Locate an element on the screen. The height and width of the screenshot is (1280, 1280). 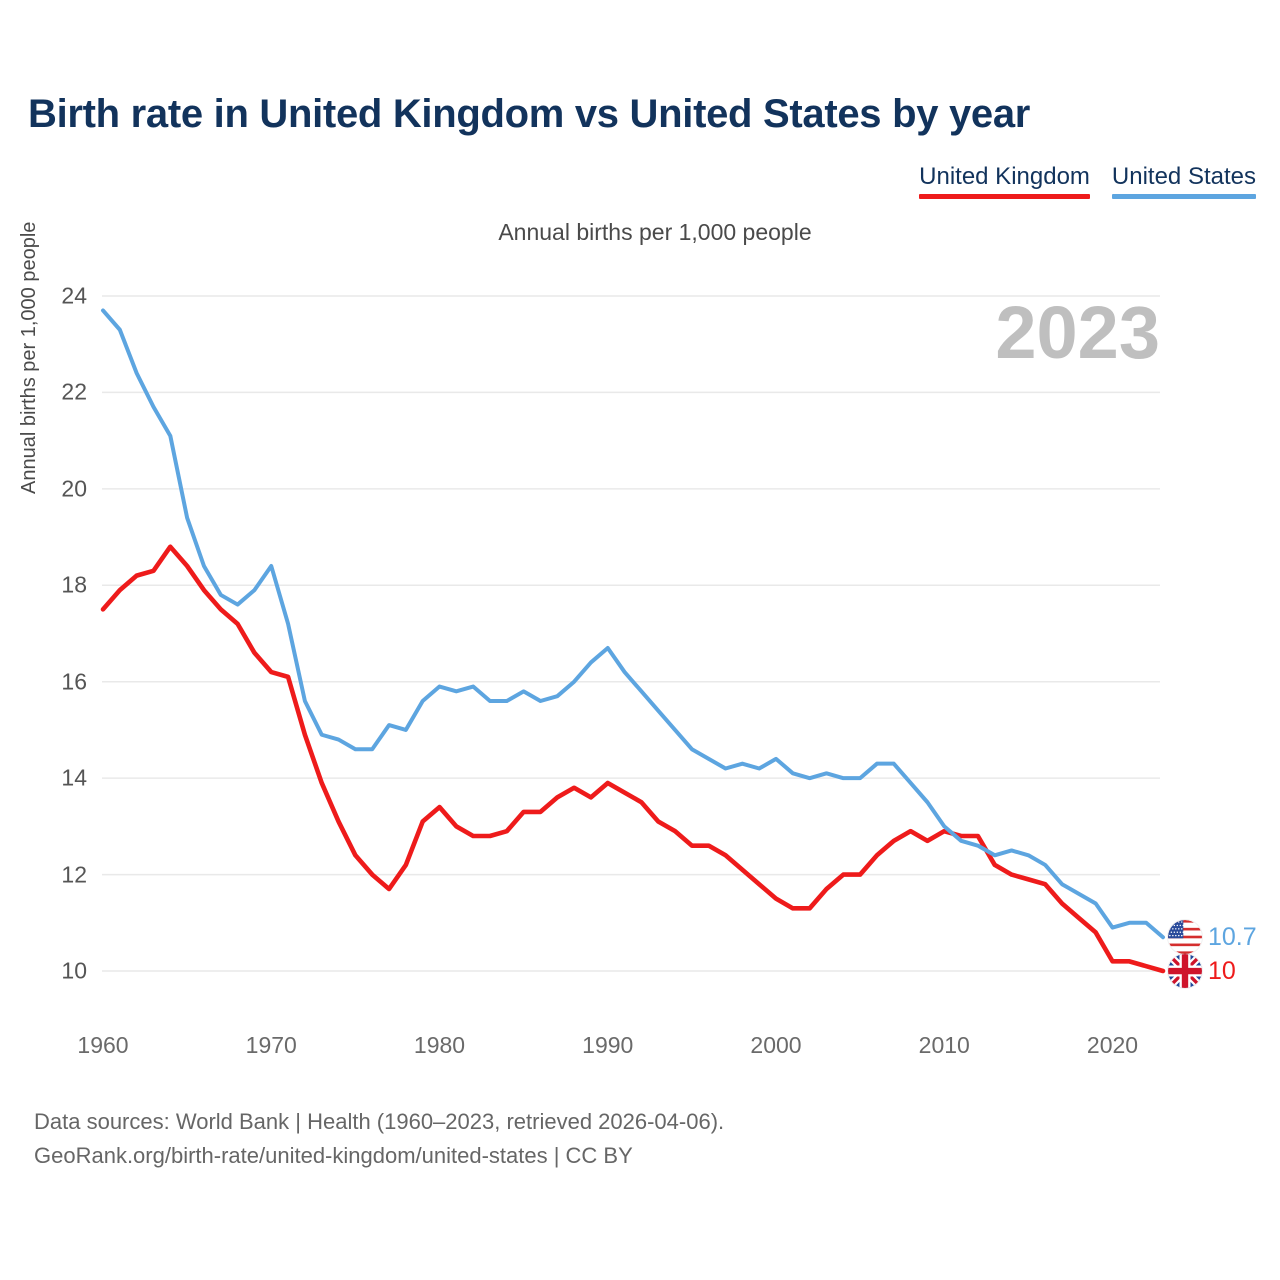
end-marker-united-states: 10.7 is located at coordinates (1212, 937).